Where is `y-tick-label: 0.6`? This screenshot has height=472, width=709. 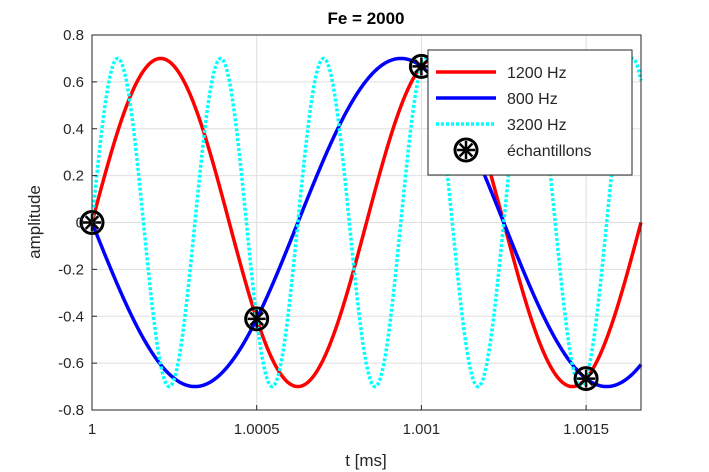
y-tick-label: 0.6 is located at coordinates (73, 82).